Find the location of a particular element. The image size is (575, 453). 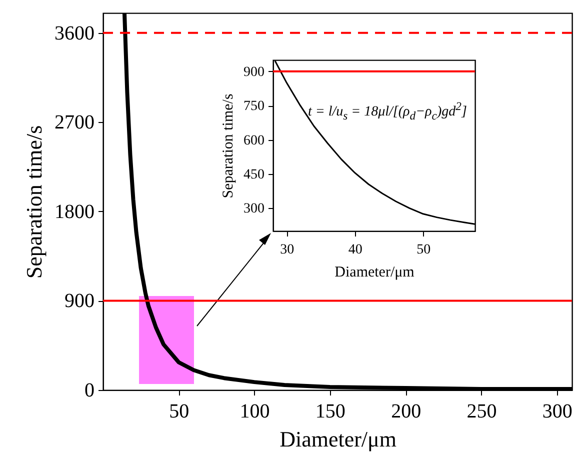

x-tick-label: 100 is located at coordinates (255, 411).